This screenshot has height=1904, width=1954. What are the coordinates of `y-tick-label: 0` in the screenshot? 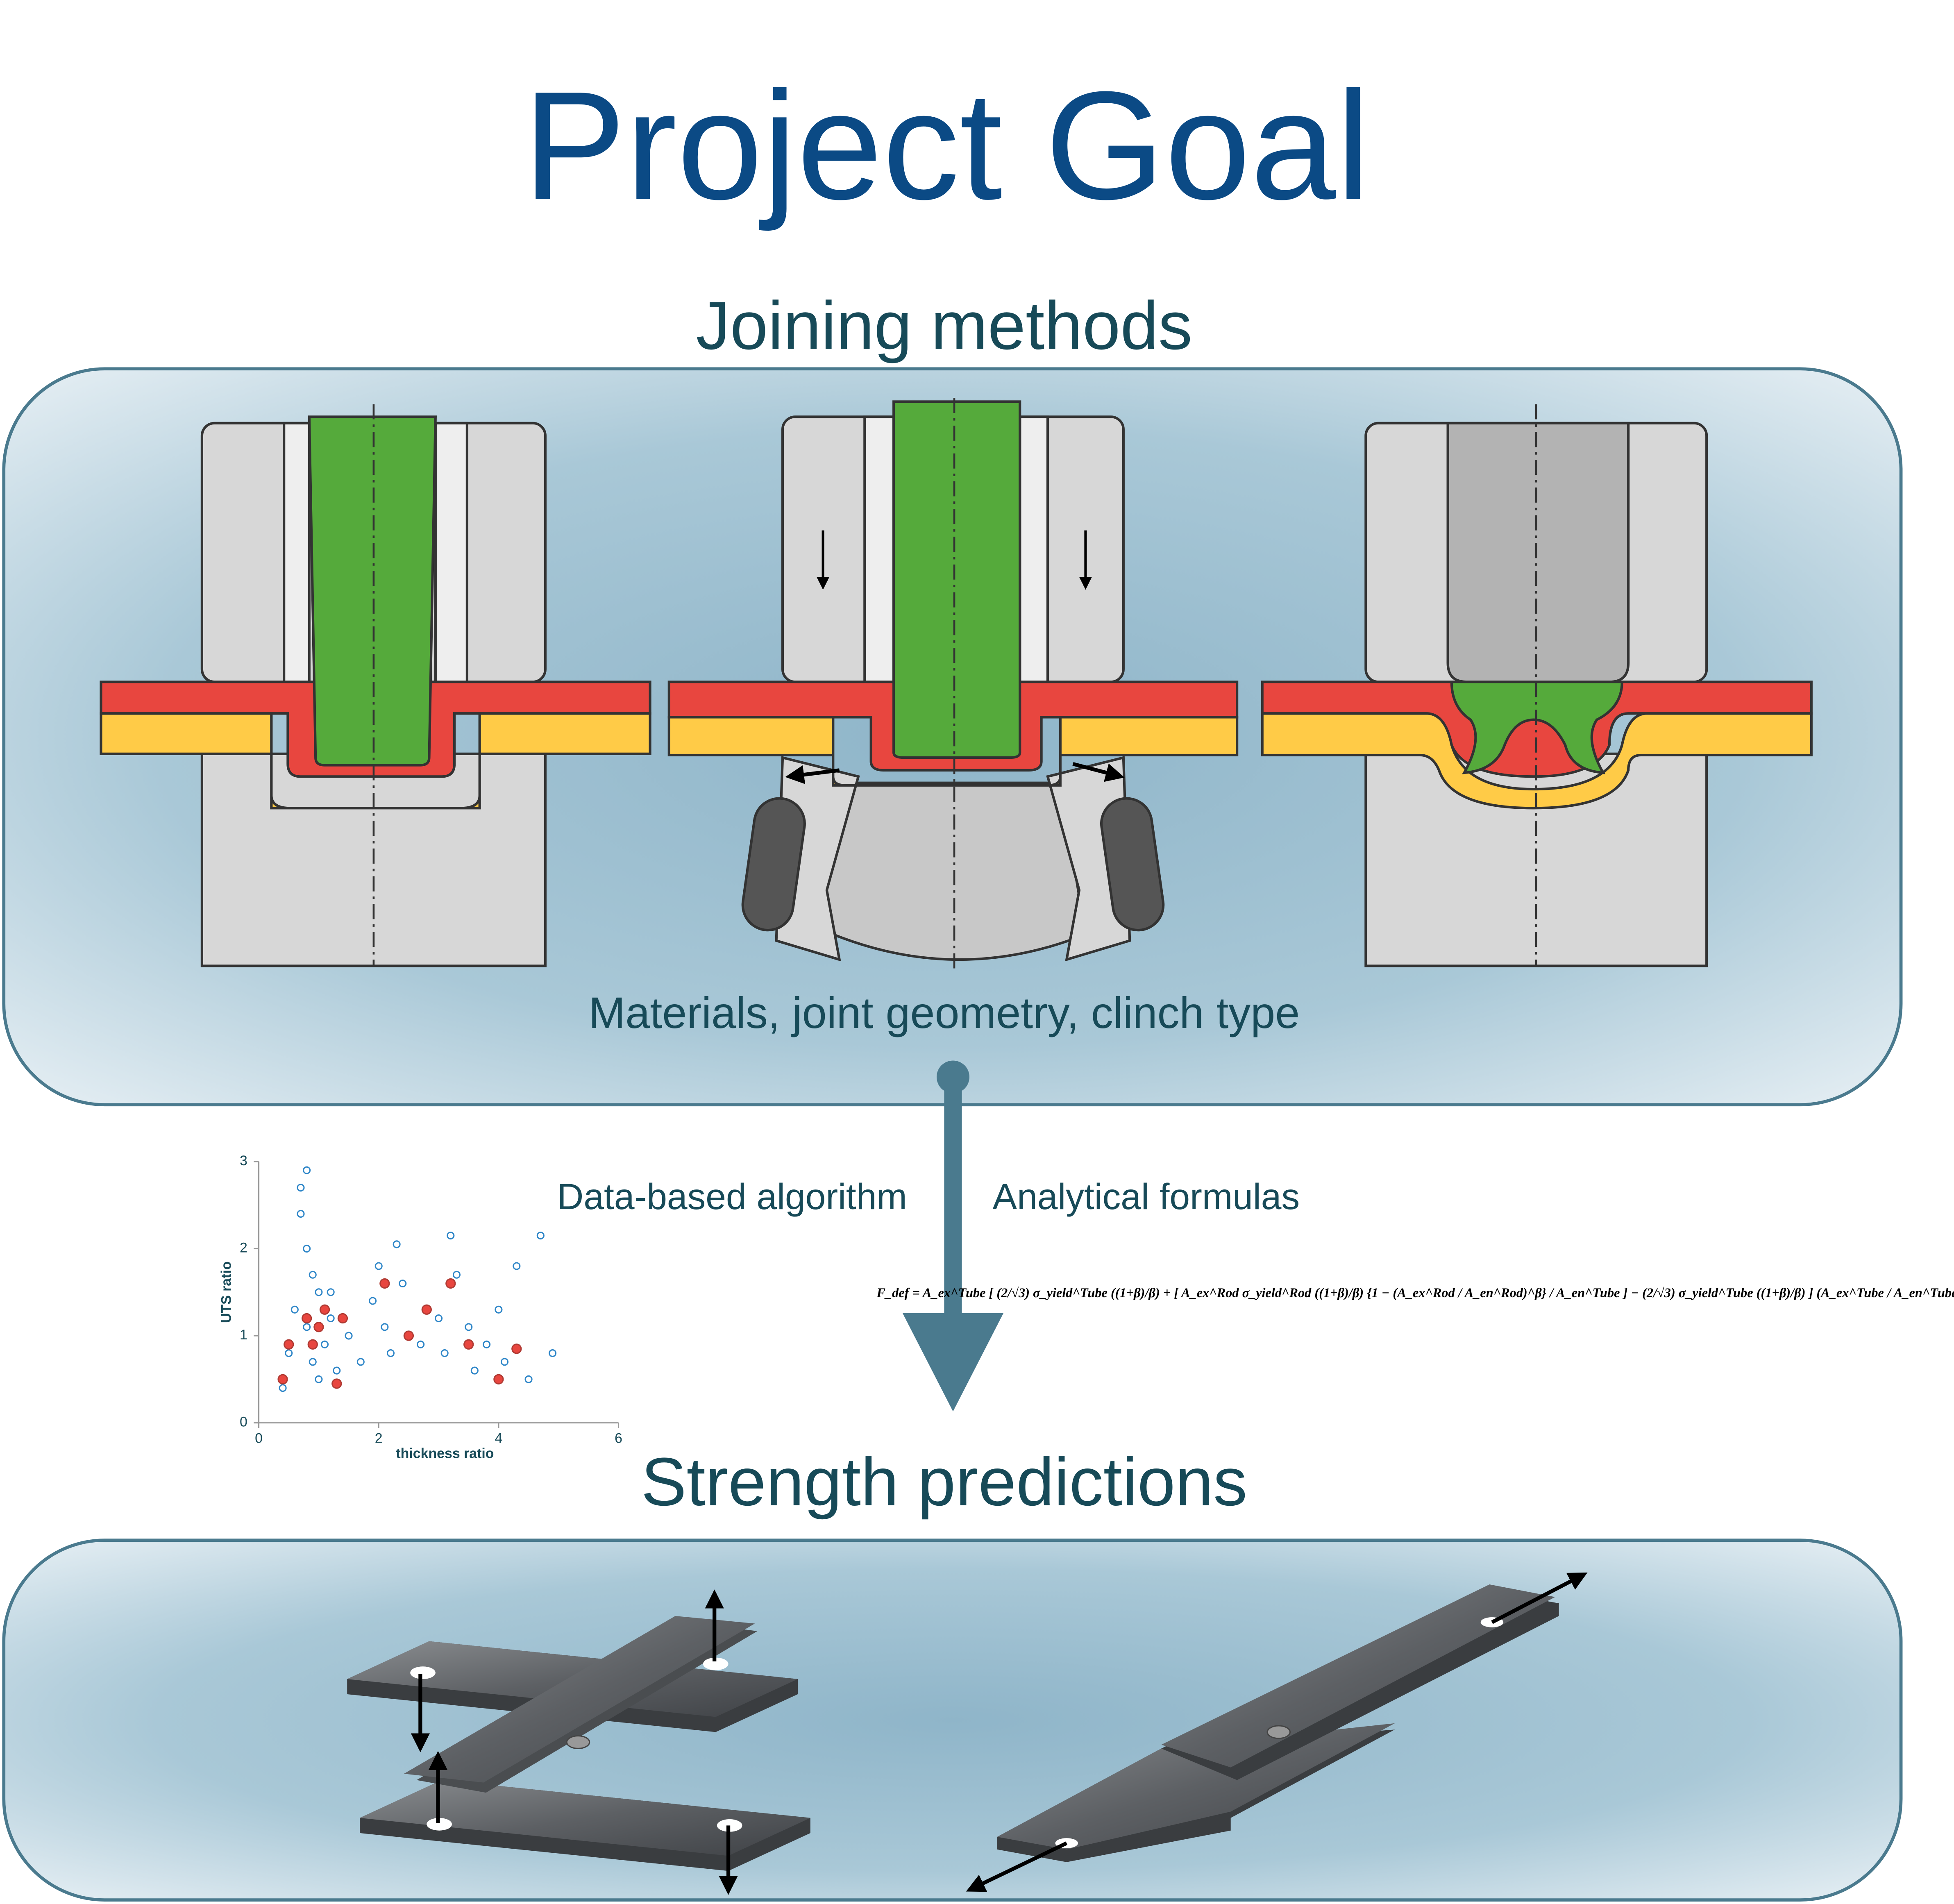 It's located at (244, 1422).